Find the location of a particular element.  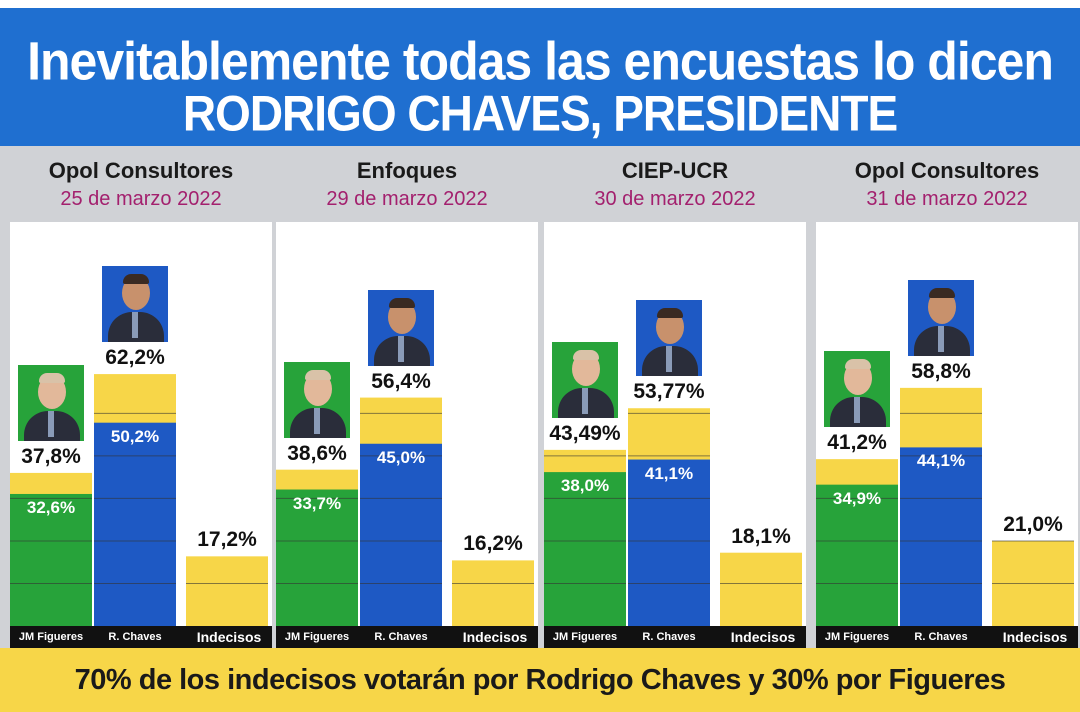

poll-date: 29 de marzo 2022 is located at coordinates (407, 199).